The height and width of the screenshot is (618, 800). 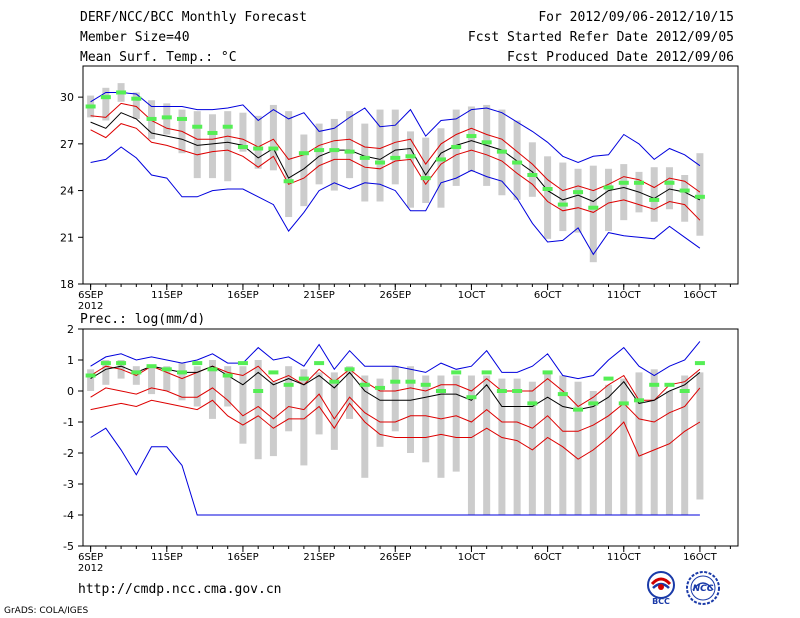 I want to click on y-tick-label: 18, so click(x=67, y=284).